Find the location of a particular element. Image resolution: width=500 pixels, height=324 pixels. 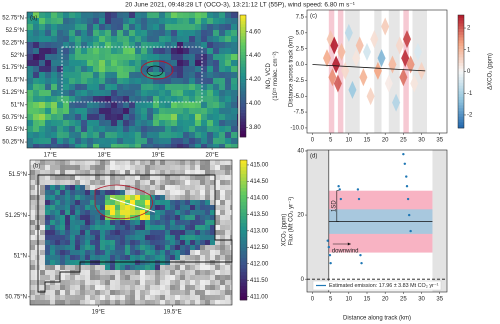

diamond is located at coordinates (332, 77).